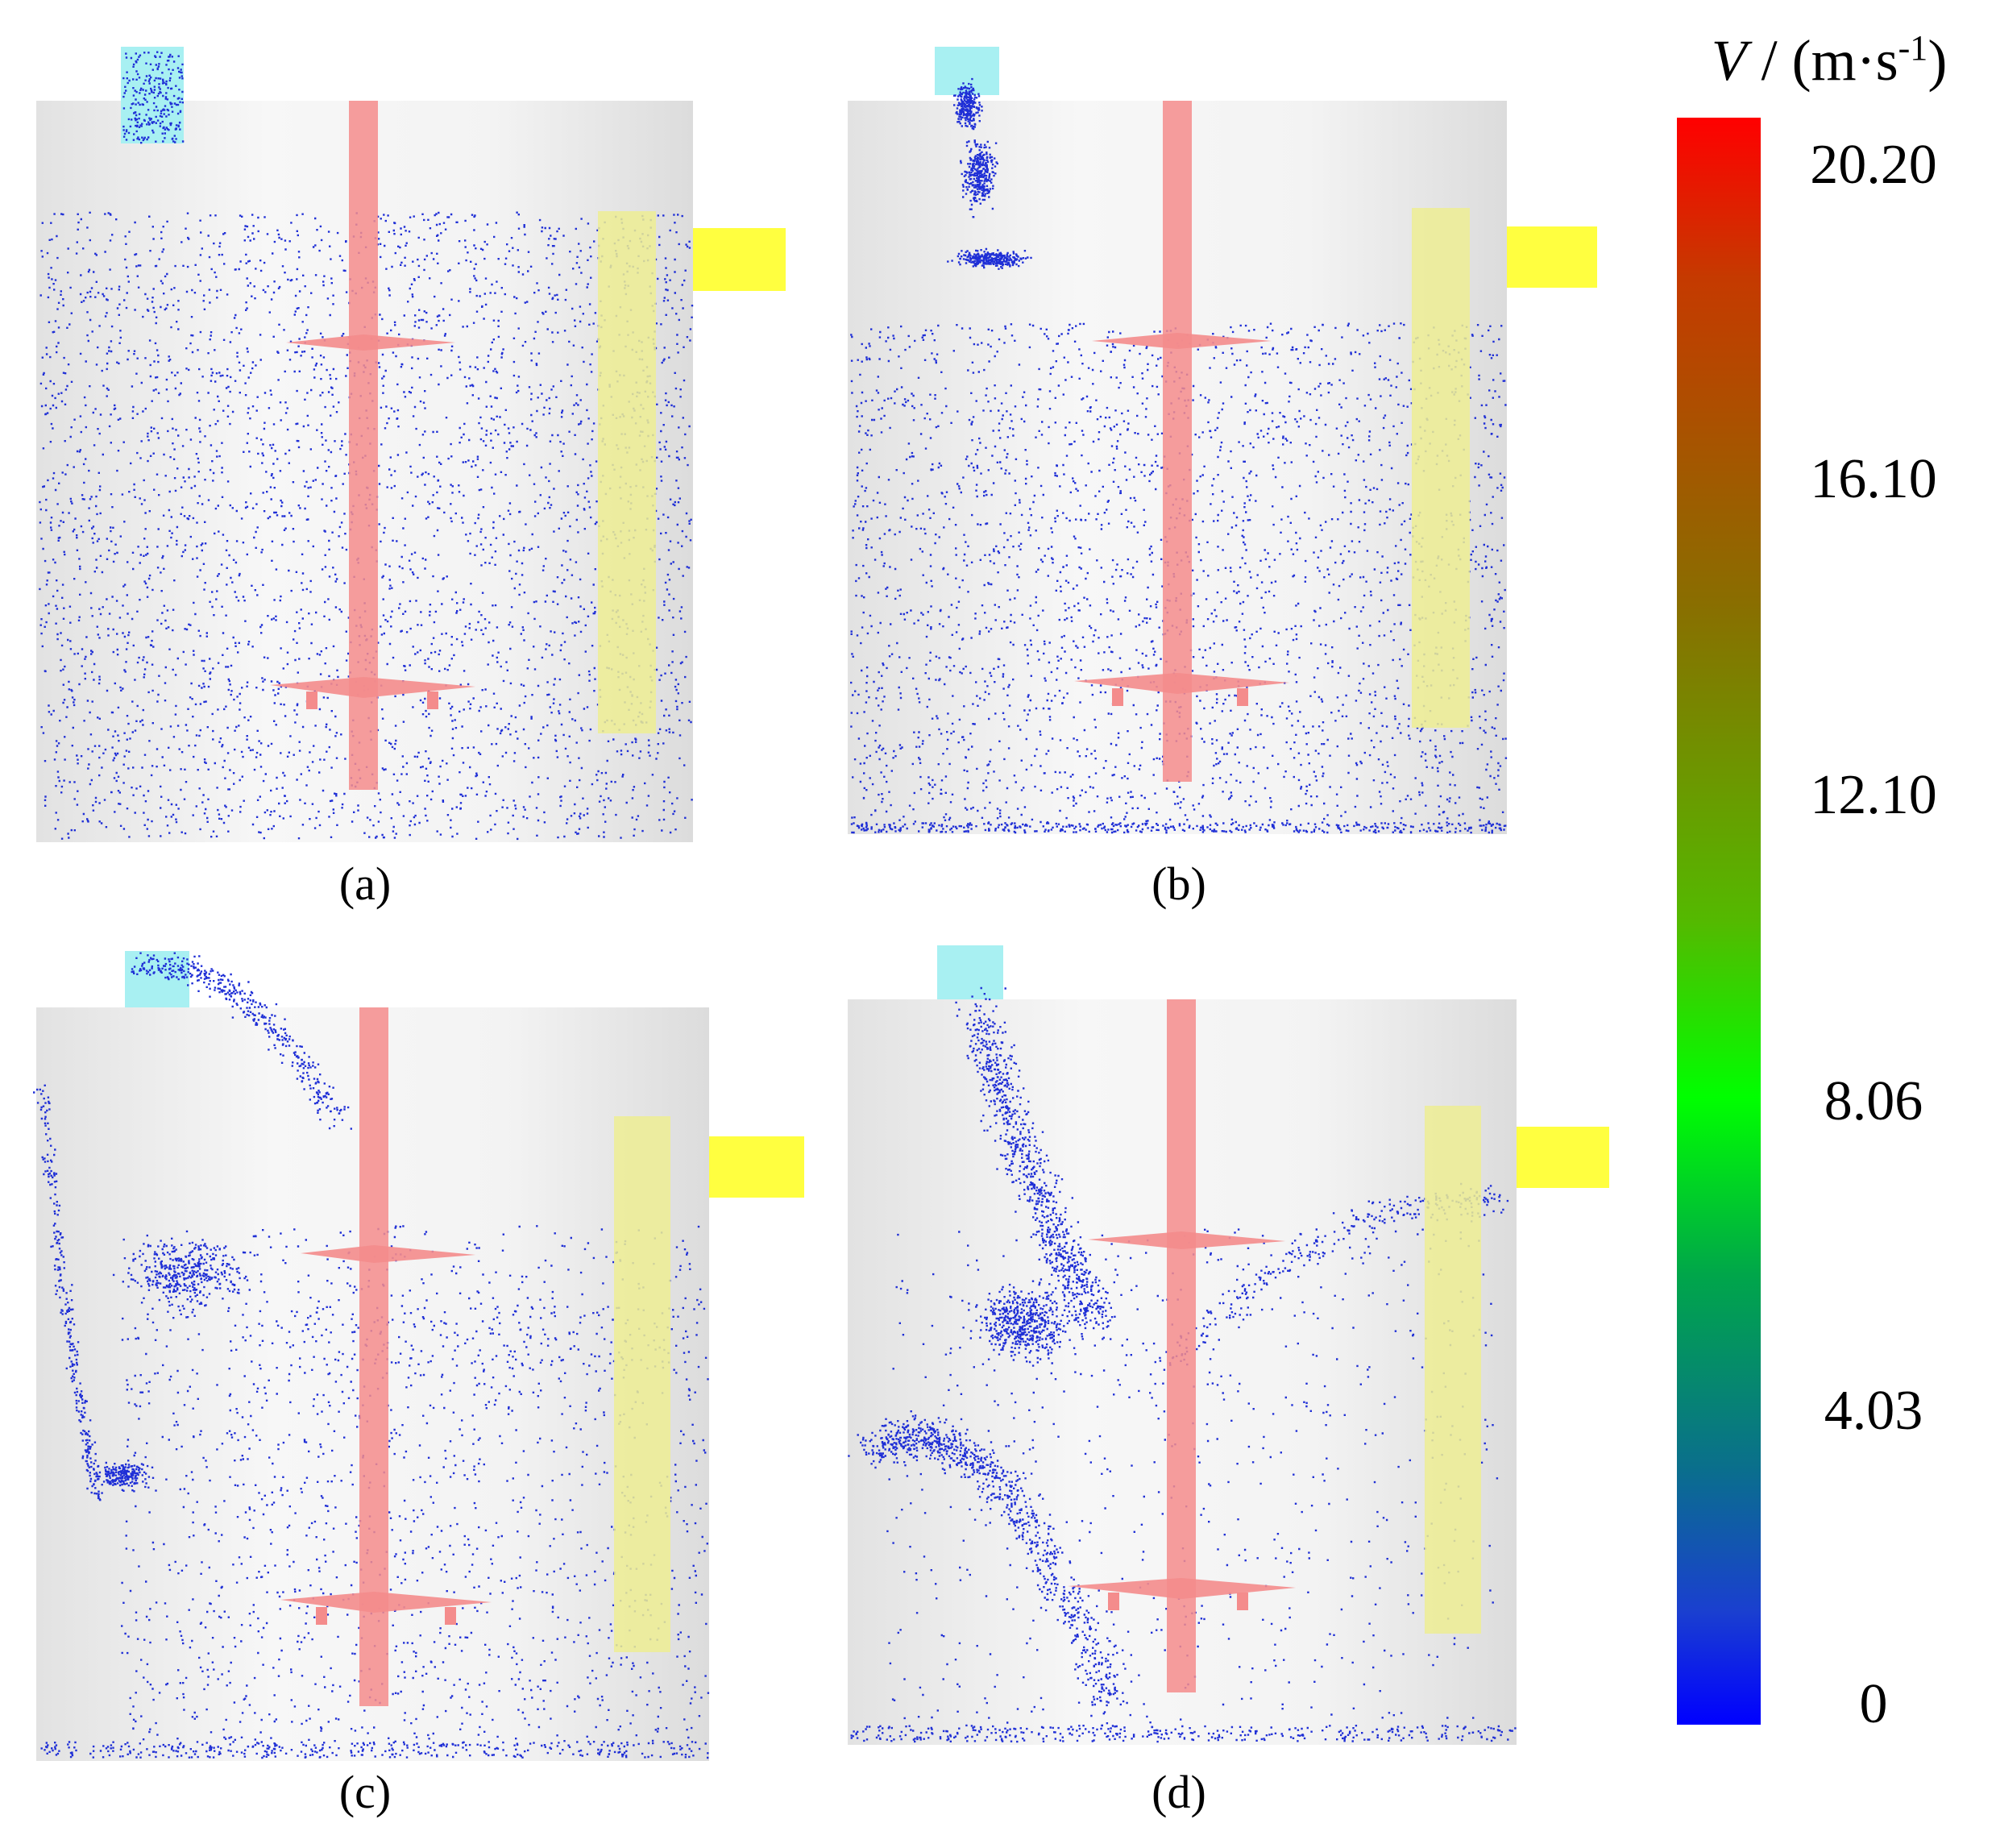  What do you see at coordinates (1873, 1101) in the screenshot?
I see `colorbar-tick: 8.06` at bounding box center [1873, 1101].